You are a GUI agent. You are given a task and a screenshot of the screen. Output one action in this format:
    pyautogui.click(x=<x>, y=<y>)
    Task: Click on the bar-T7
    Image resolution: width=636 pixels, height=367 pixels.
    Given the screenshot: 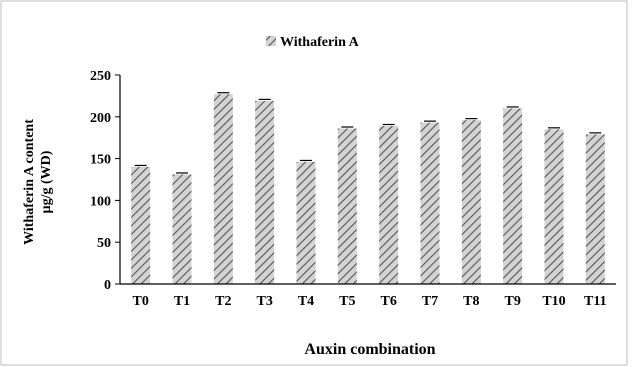 What is the action you would take?
    pyautogui.click(x=430, y=203)
    